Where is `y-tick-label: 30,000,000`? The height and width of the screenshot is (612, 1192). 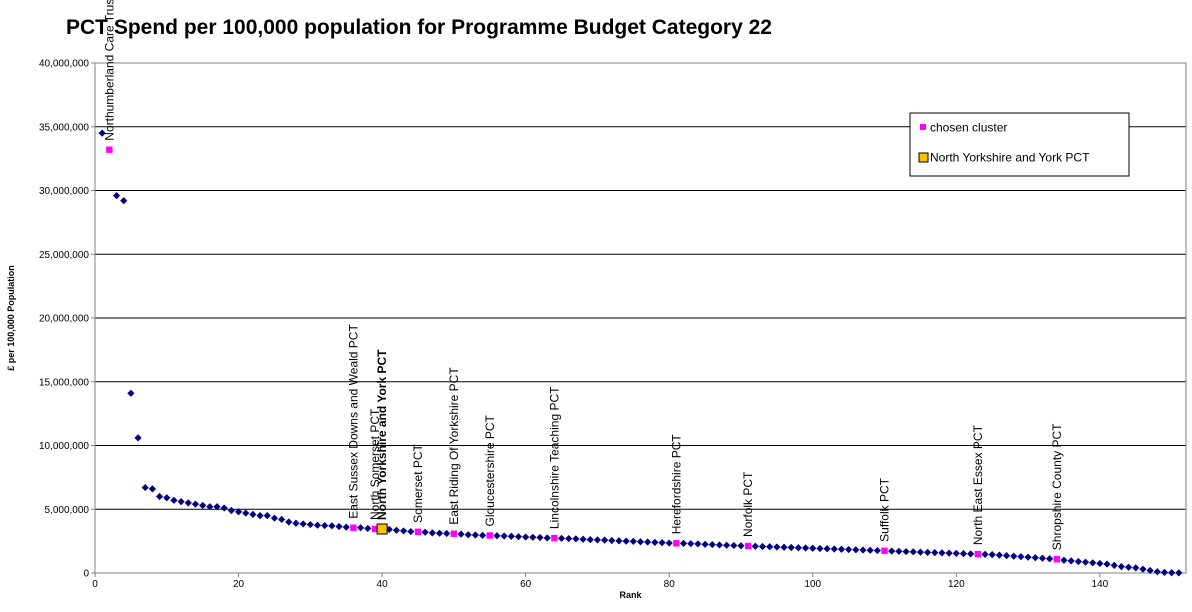
y-tick-label: 30,000,000 is located at coordinates (64, 191).